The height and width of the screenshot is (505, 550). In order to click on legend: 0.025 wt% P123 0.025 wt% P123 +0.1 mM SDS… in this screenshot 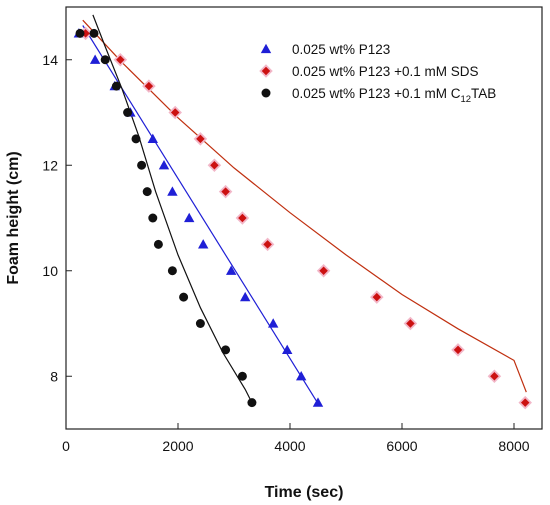, I will do `click(377, 73)`.